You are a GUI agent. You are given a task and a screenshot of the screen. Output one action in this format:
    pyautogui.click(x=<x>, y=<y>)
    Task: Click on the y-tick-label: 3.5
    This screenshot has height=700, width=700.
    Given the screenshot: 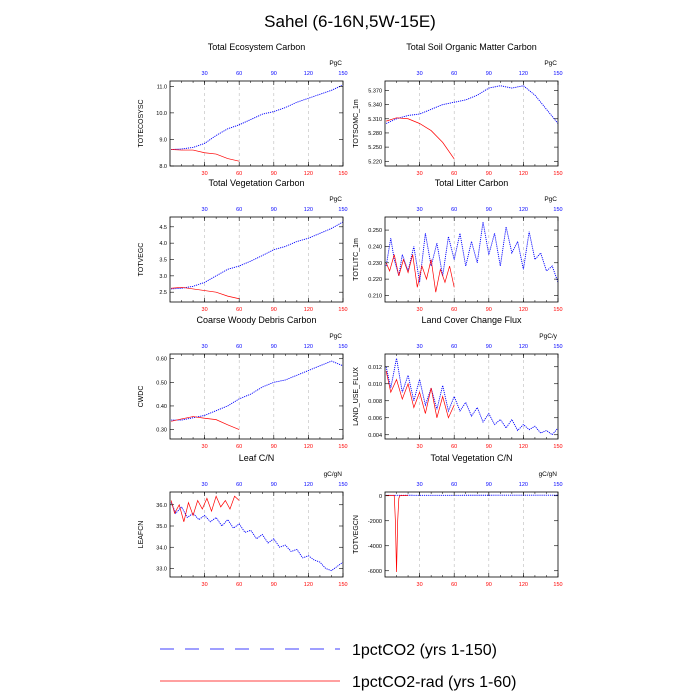 What is the action you would take?
    pyautogui.click(x=163, y=261)
    